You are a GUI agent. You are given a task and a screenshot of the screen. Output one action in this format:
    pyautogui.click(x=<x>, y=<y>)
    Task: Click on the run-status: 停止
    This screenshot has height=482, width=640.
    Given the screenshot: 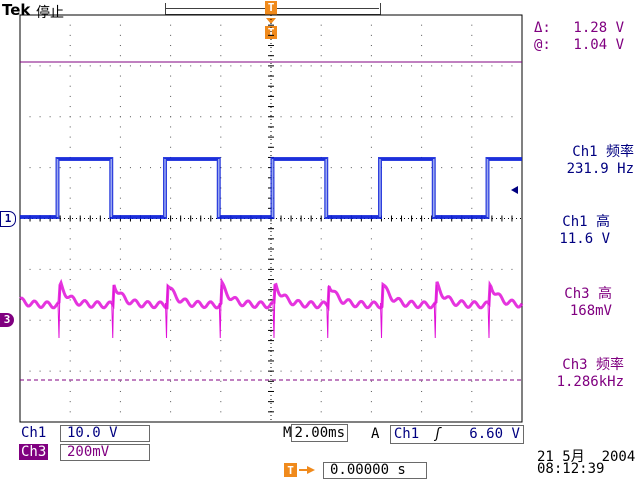 What is the action you would take?
    pyautogui.click(x=50, y=13)
    